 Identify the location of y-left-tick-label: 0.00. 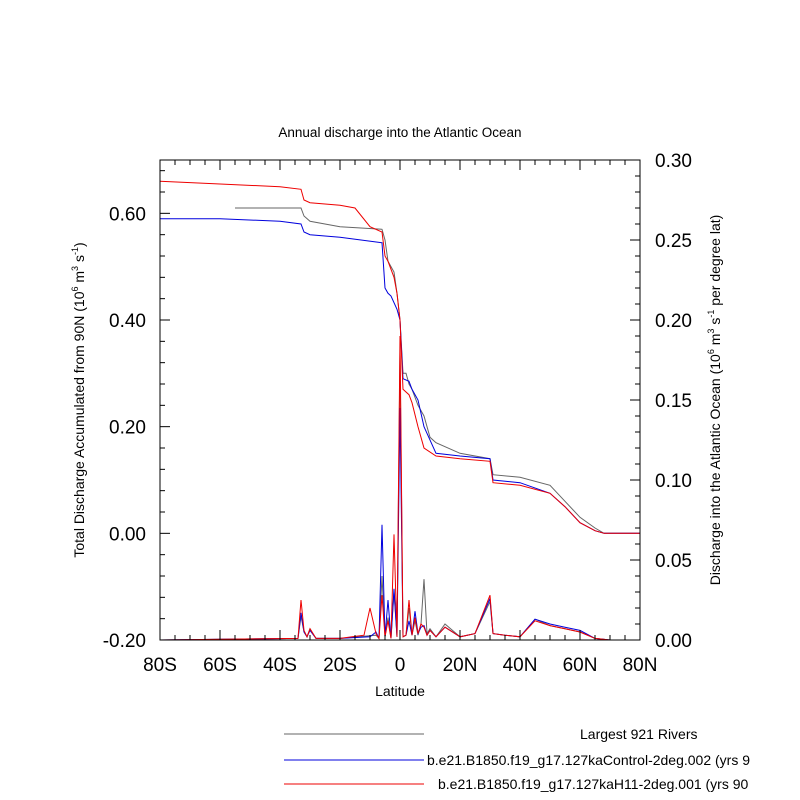
(127, 534).